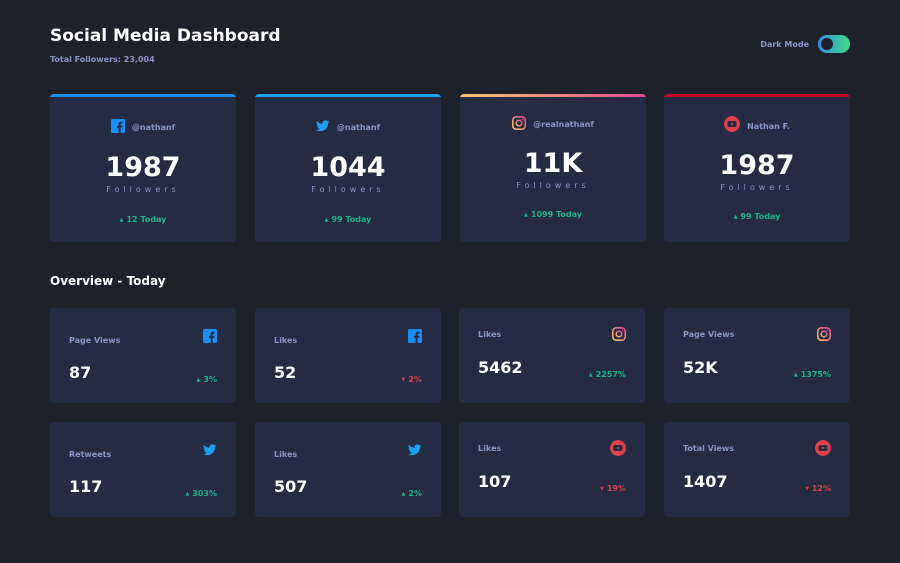 This screenshot has height=563, width=900. Describe the element at coordinates (90, 454) in the screenshot. I see `metric-label: Retweets` at that location.